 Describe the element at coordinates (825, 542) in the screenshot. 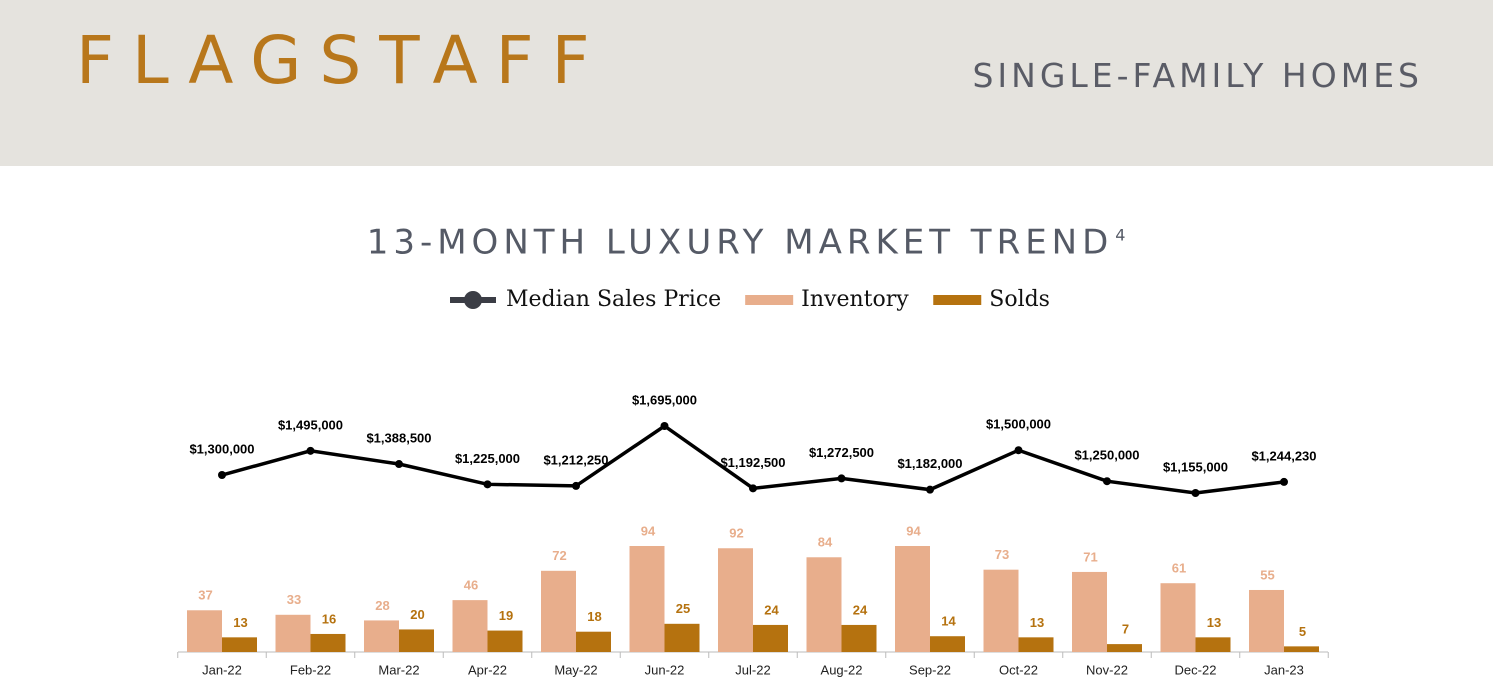

I see `value-label: 84` at that location.